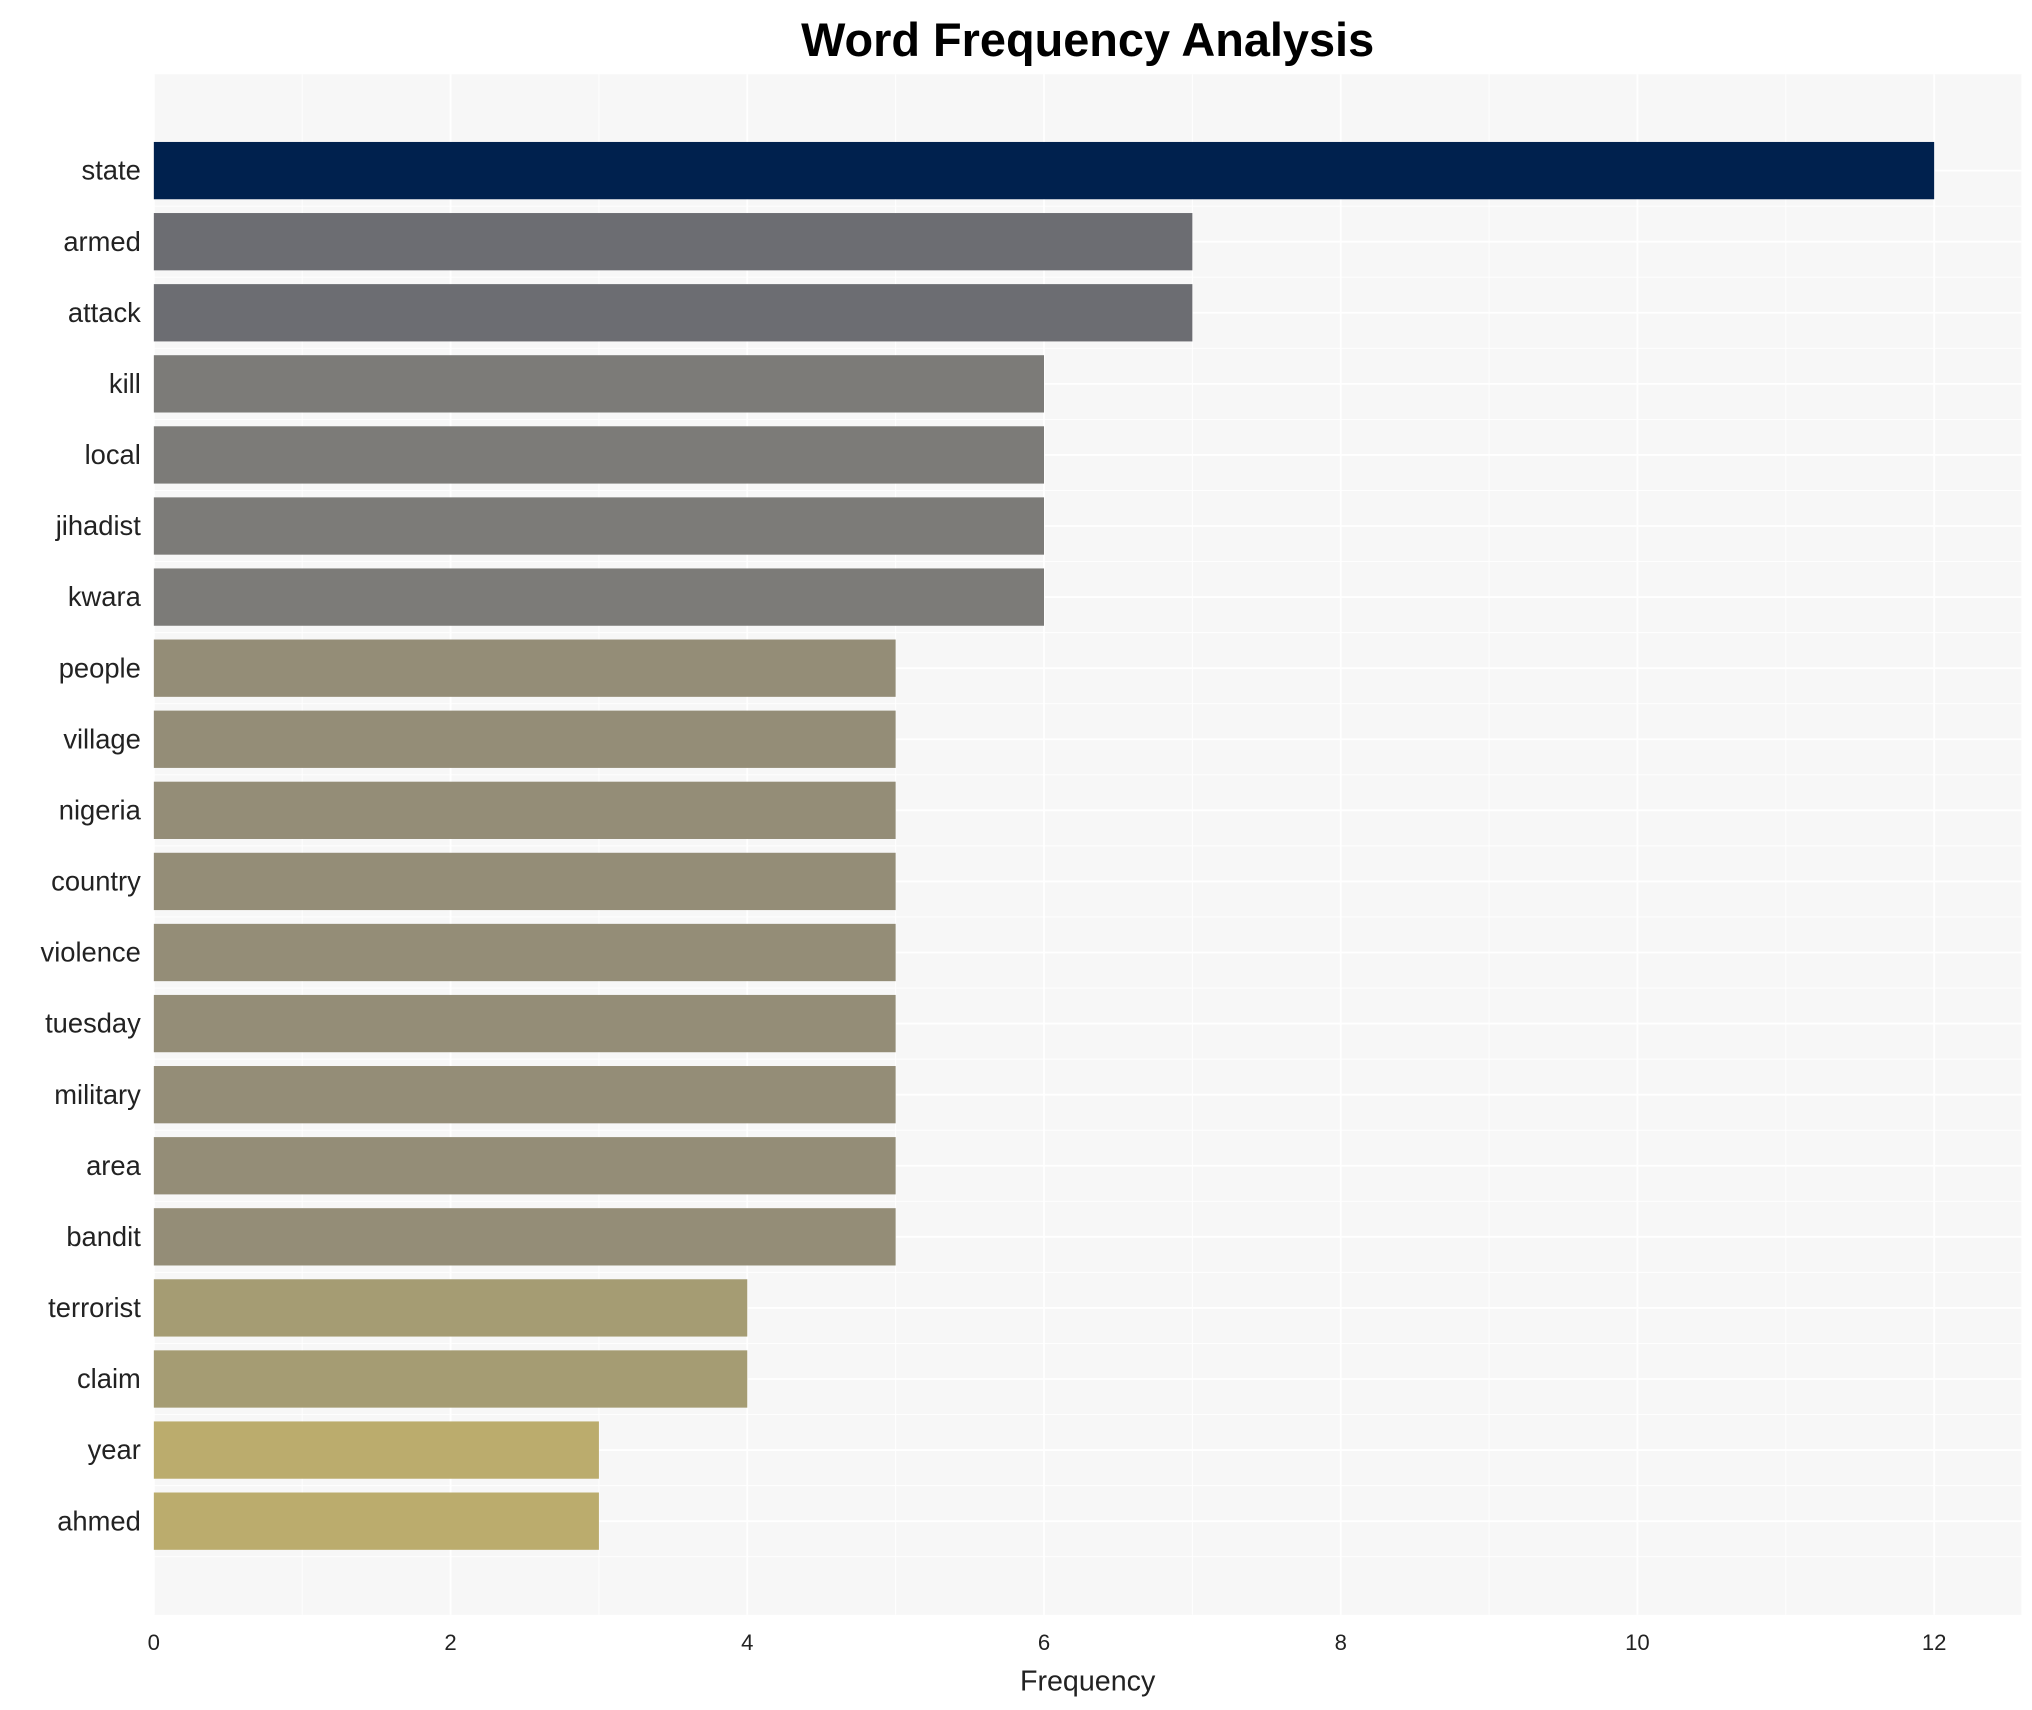 Image resolution: width=2032 pixels, height=1710 pixels. I want to click on bar-claim, so click(450, 1379).